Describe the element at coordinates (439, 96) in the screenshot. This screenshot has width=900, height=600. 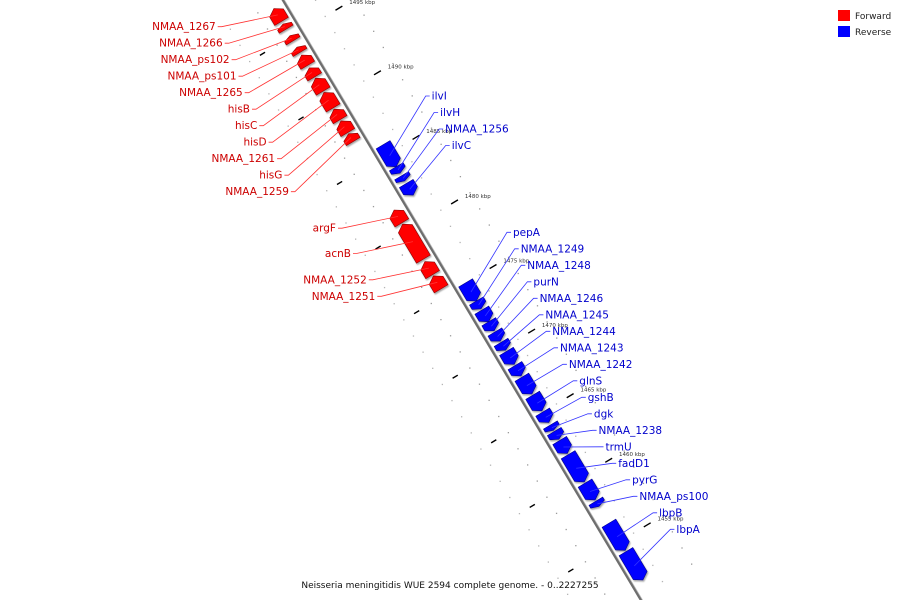
I see `gene-label-ilvI: ilvI` at that location.